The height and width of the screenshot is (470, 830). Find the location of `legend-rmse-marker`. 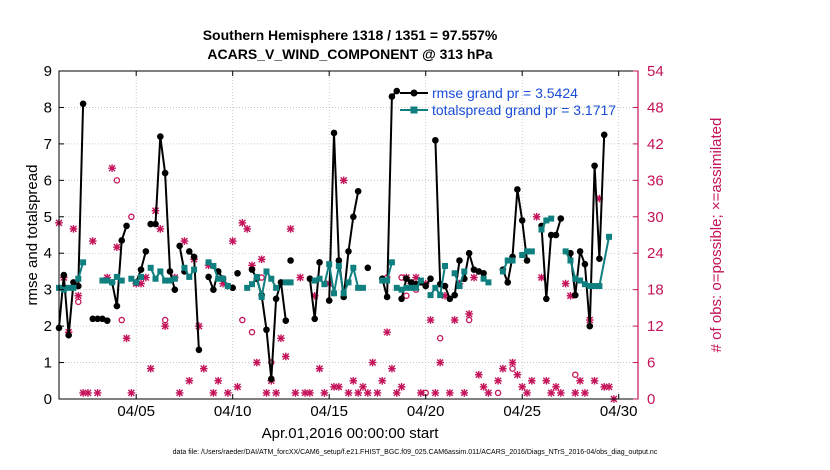

legend-rmse-marker is located at coordinates (414, 93).